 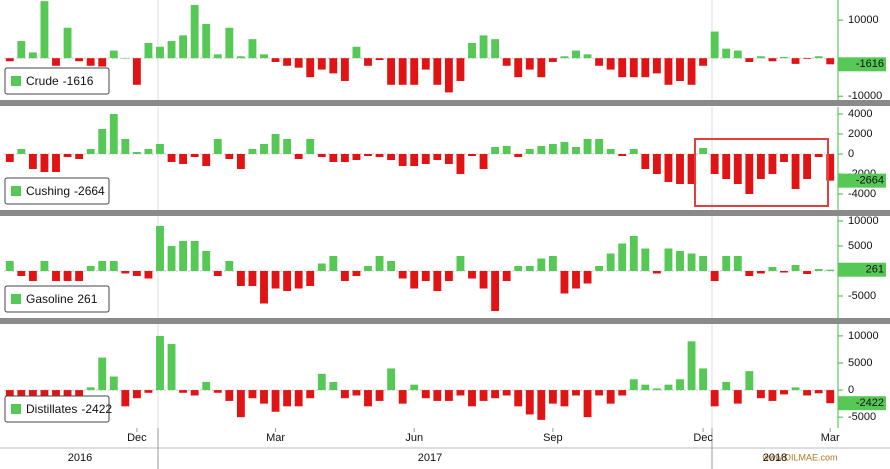 What do you see at coordinates (851, 390) in the screenshot?
I see `y-tick-label: 0` at bounding box center [851, 390].